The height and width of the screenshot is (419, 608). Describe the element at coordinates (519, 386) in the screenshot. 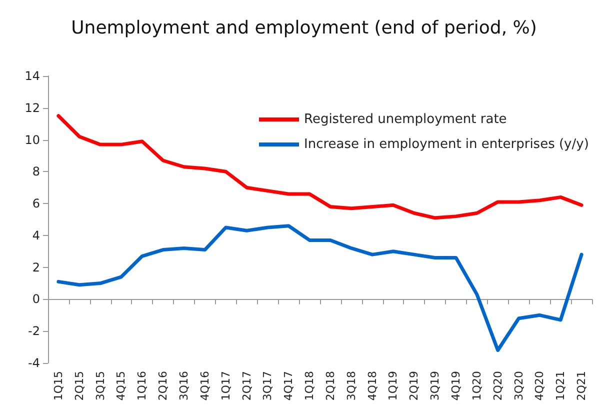

I see `x-tick-label: 3Q20` at that location.